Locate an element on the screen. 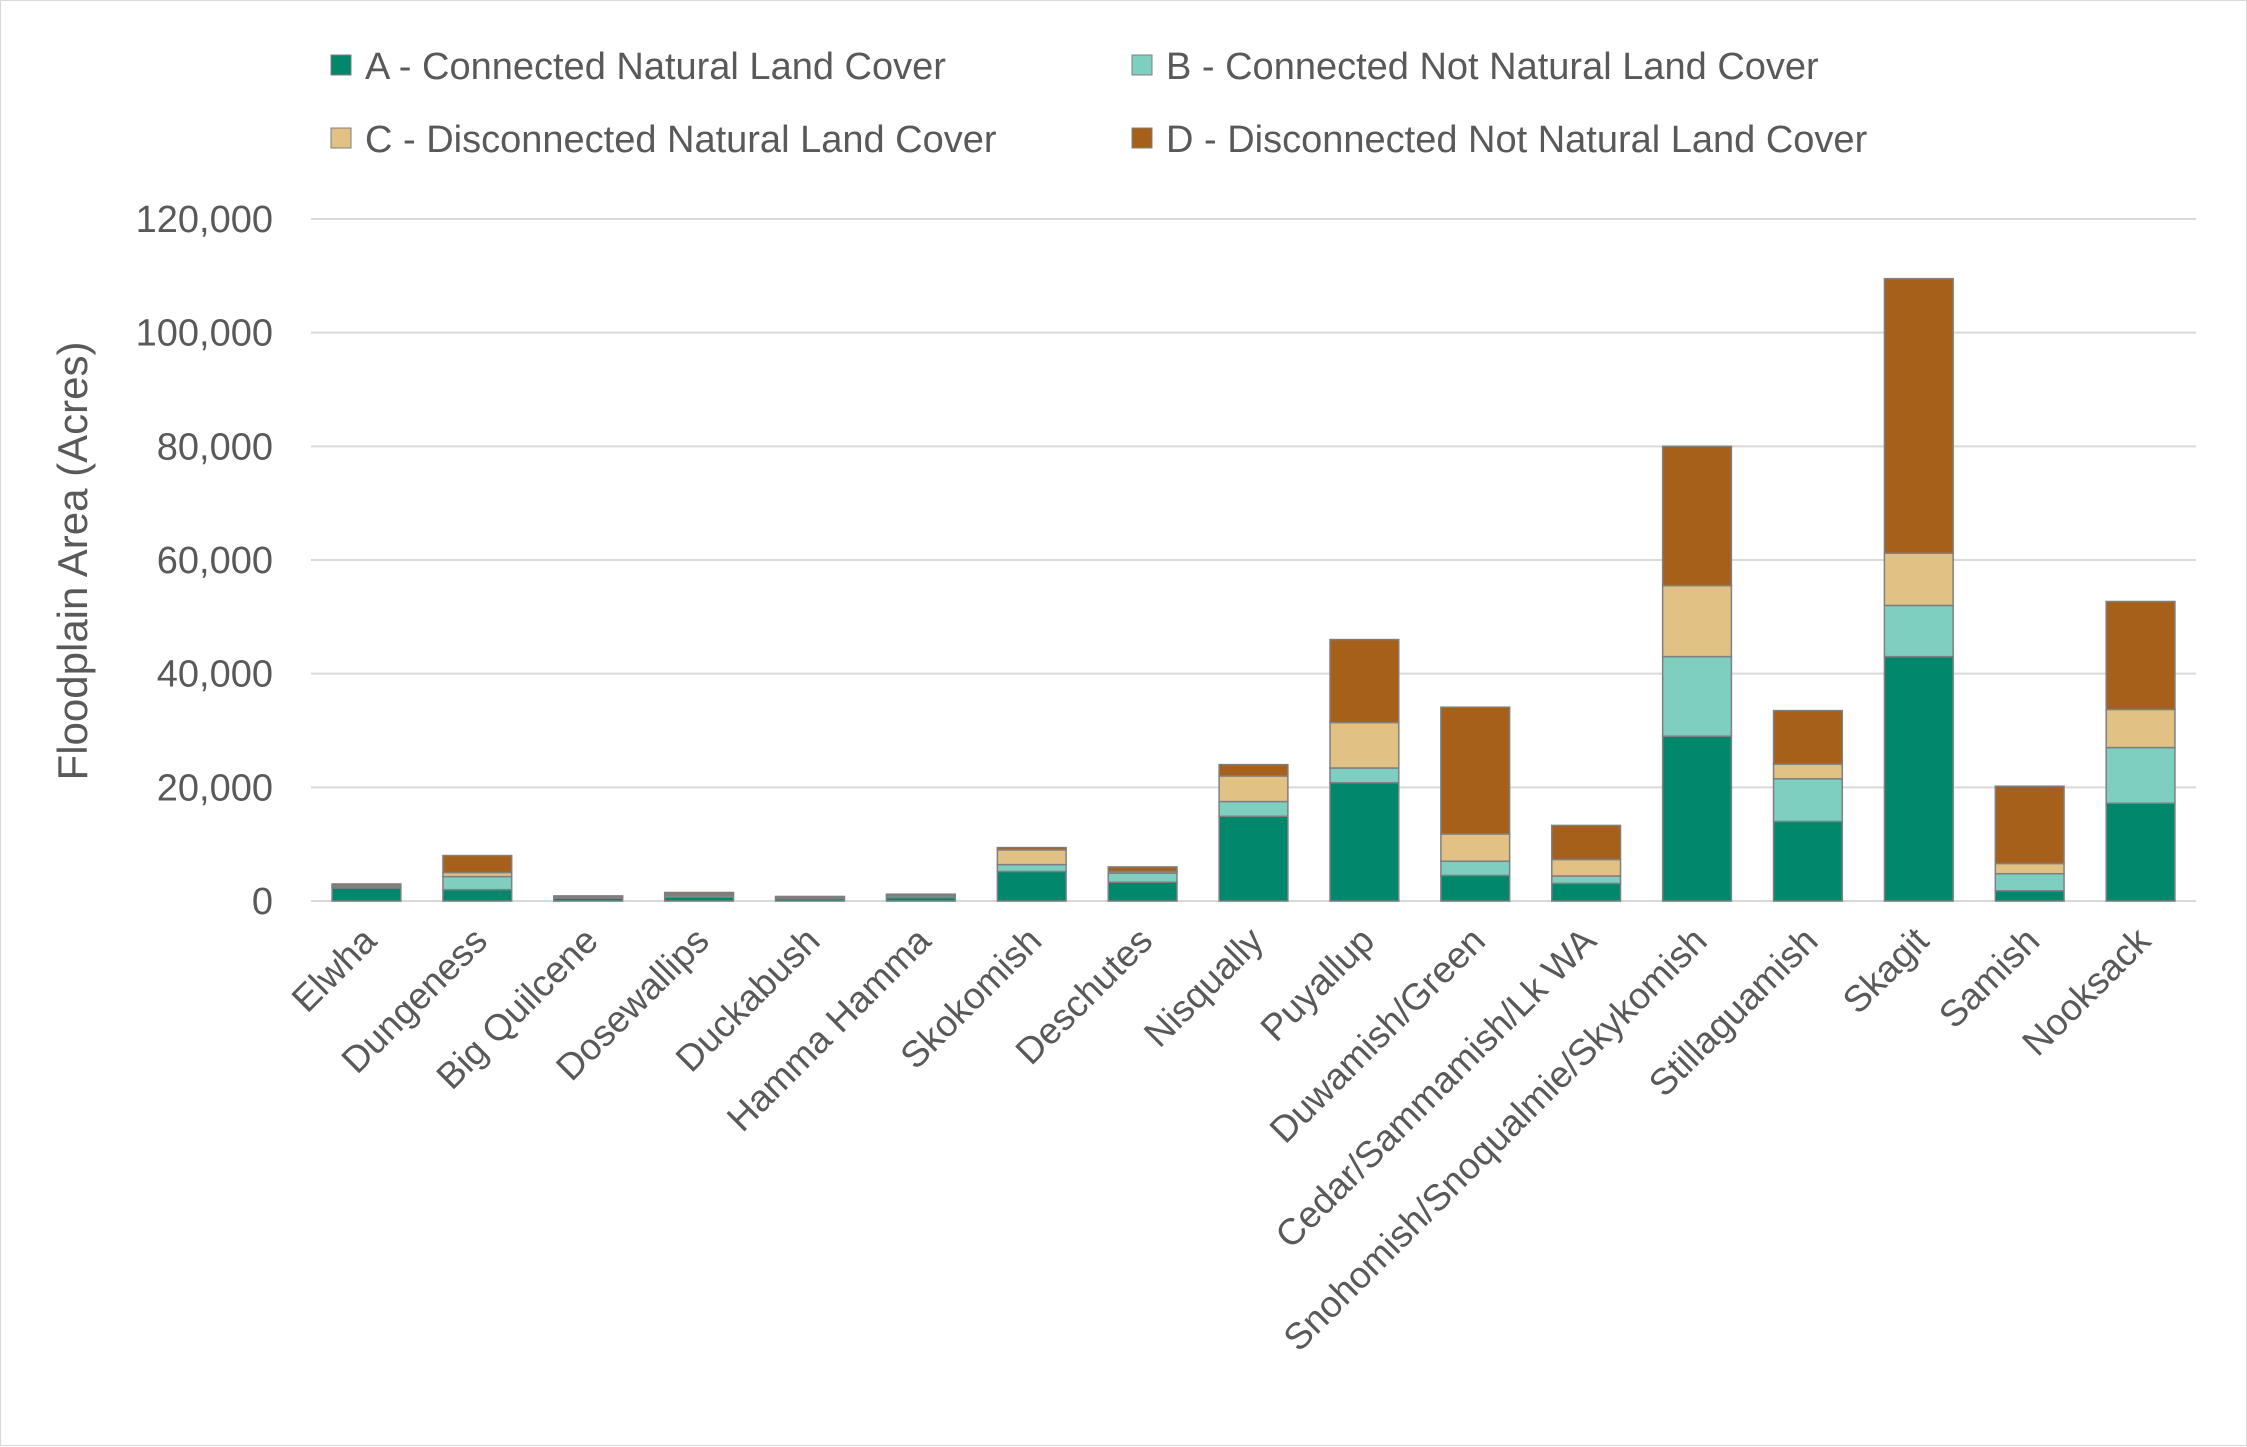 Image resolution: width=2247 pixels, height=1447 pixels. y-tick-label: 100,000 is located at coordinates (204, 334).